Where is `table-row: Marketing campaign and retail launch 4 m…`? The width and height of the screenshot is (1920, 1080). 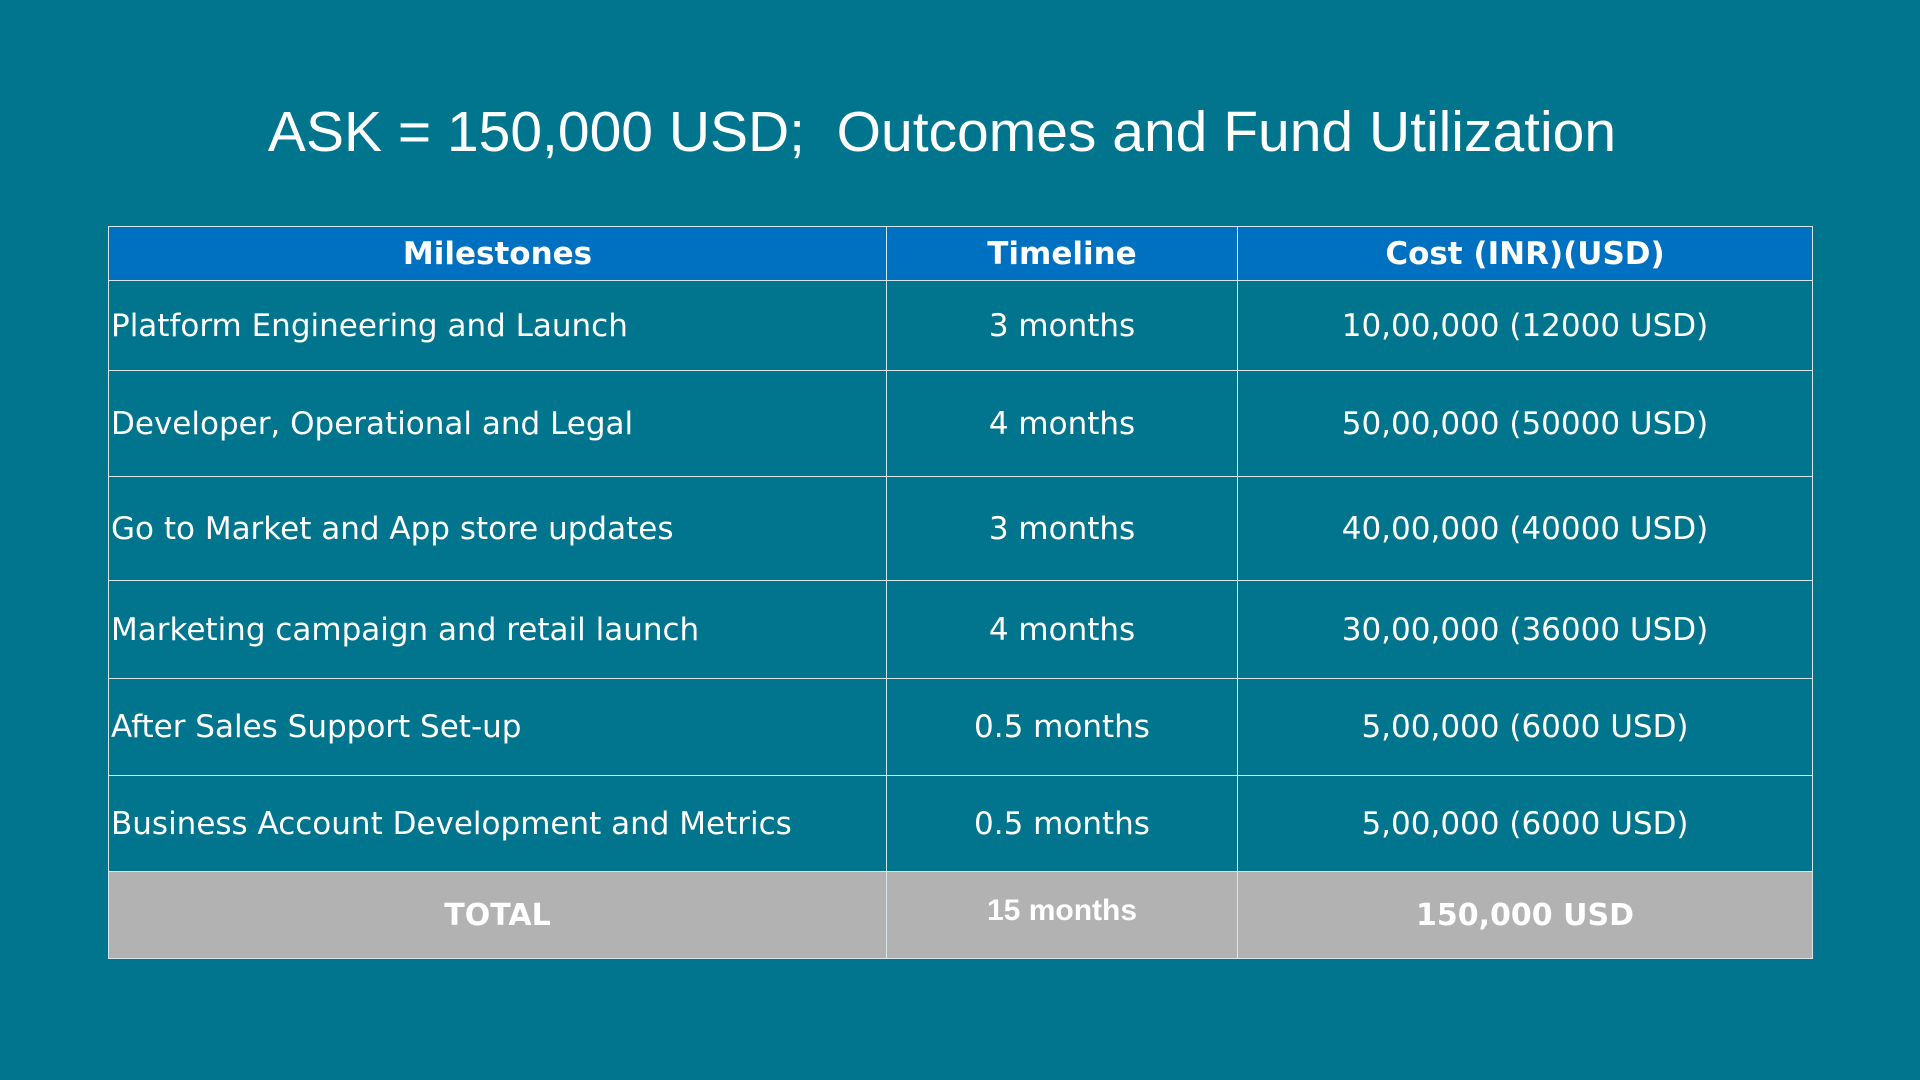 table-row: Marketing campaign and retail launch 4 m… is located at coordinates (960, 629).